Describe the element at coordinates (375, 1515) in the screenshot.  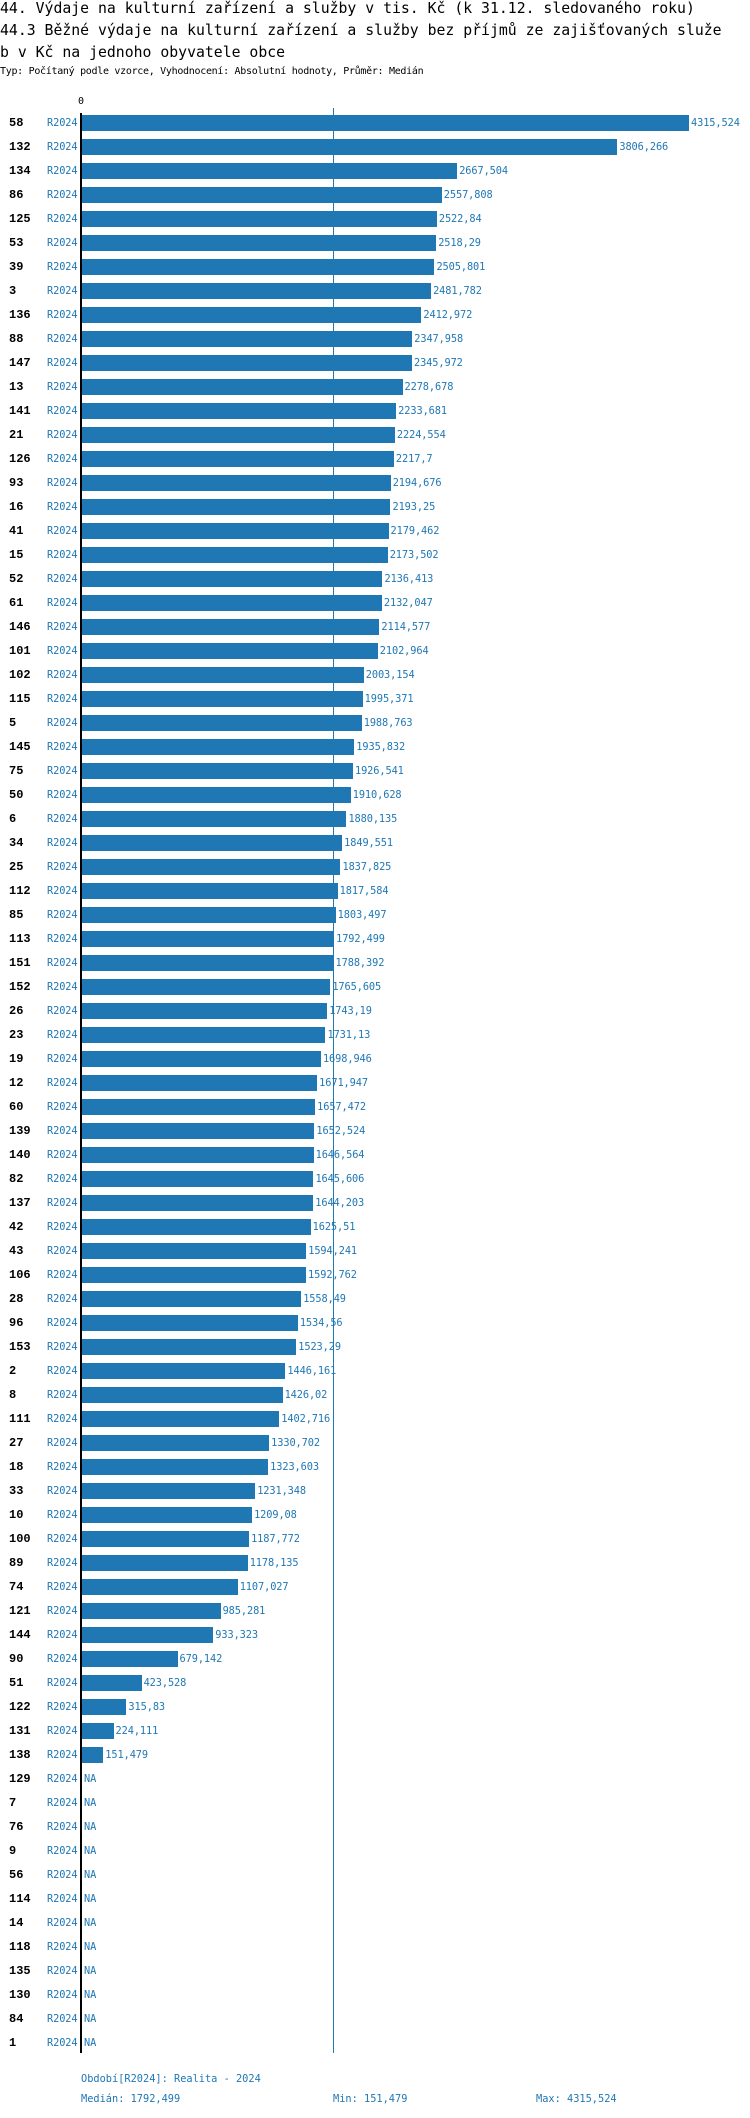
I see `bar-row: 10 R2024 1209,08` at that location.